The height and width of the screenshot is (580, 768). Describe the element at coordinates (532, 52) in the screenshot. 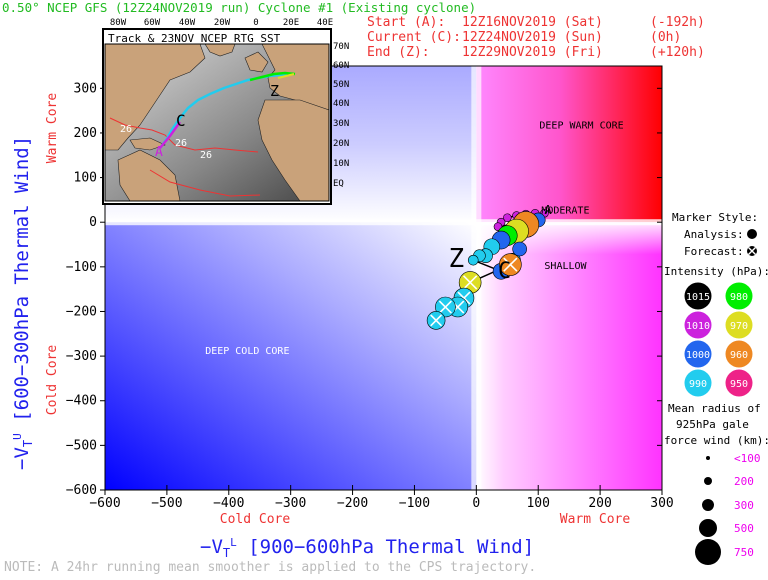

I see `end-time: 12Z29NOV2019 (Fri)` at that location.